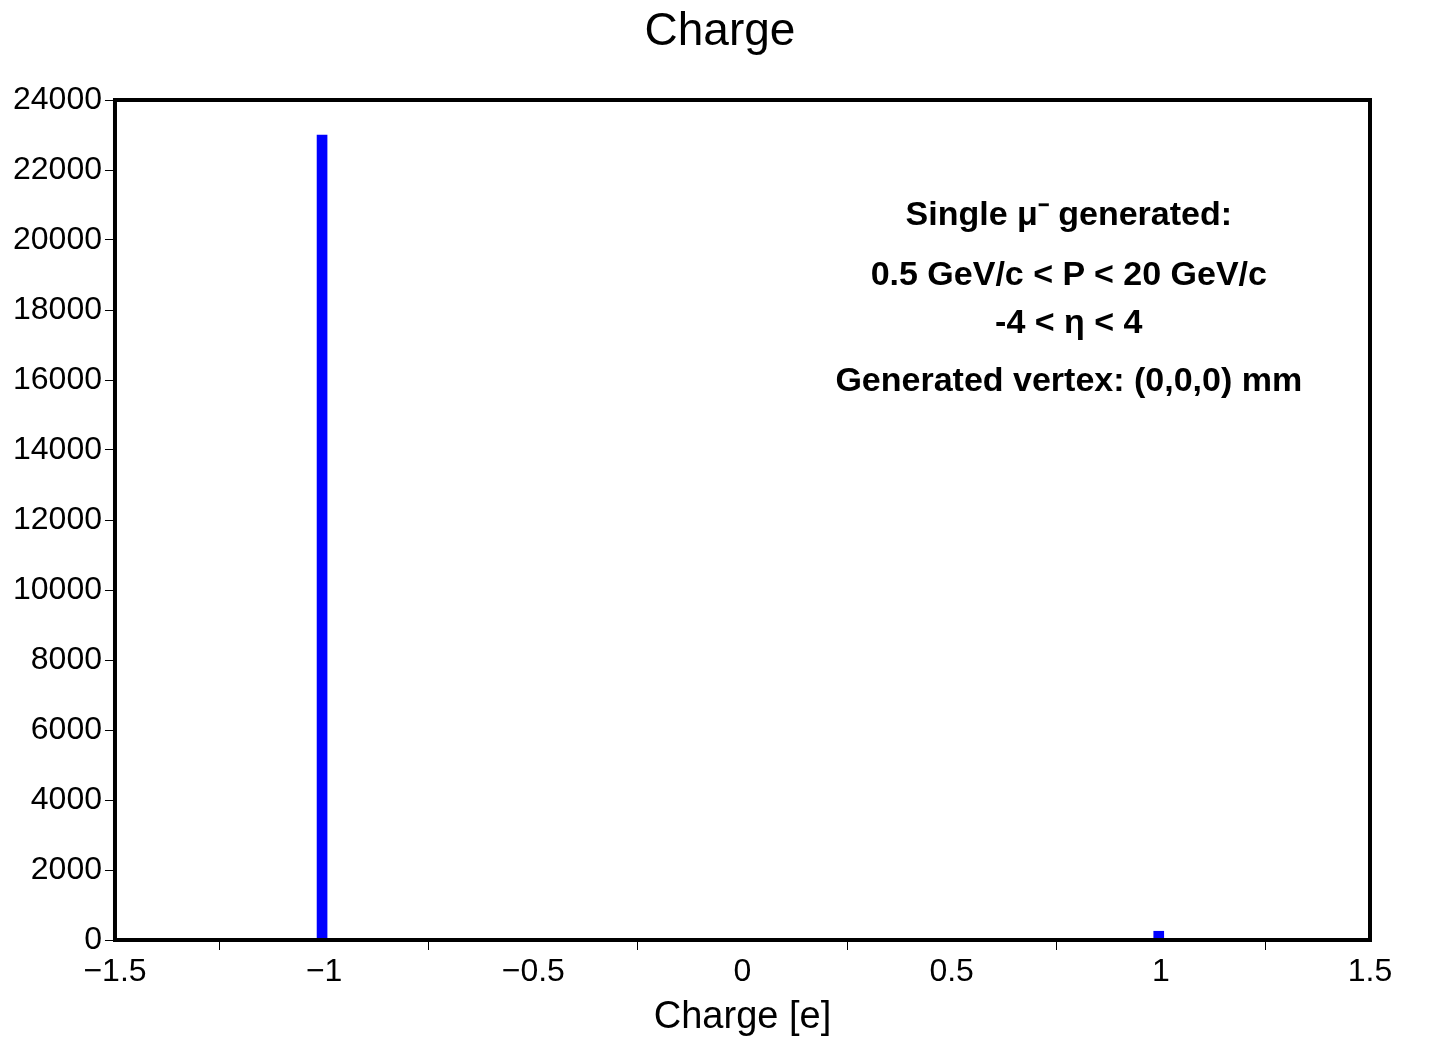 The height and width of the screenshot is (1045, 1440). What do you see at coordinates (66, 867) in the screenshot?
I see `y-tick-label: 2000` at bounding box center [66, 867].